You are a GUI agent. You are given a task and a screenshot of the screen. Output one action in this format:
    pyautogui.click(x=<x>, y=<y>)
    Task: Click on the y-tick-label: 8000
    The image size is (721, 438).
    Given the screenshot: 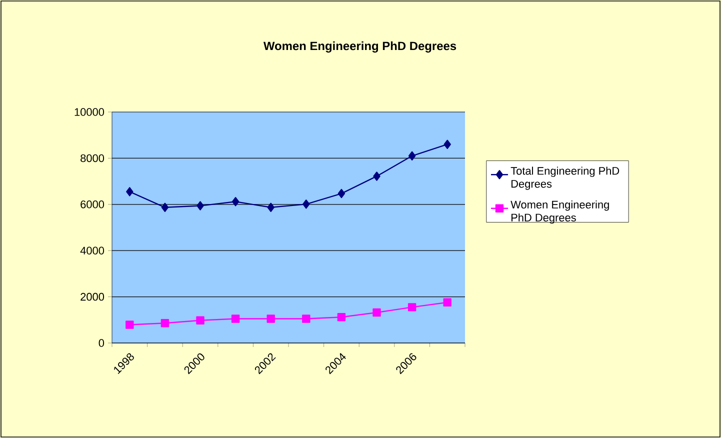 What is the action you would take?
    pyautogui.click(x=92, y=158)
    